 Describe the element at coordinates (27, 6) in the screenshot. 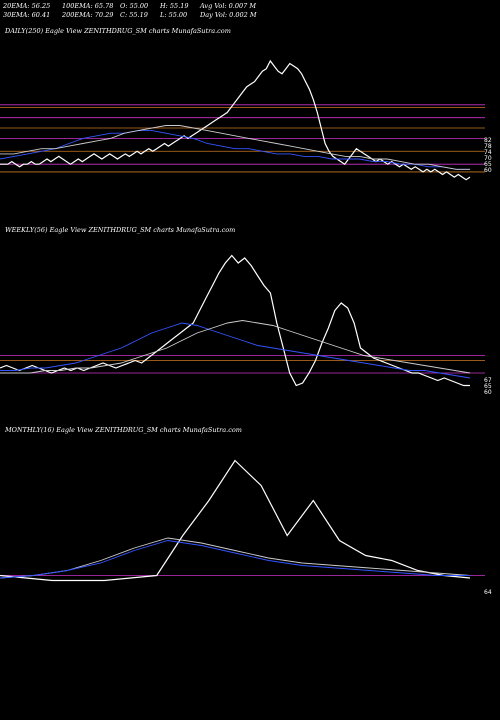

I see `ema20-stat: 20EMA: 56.25` at that location.